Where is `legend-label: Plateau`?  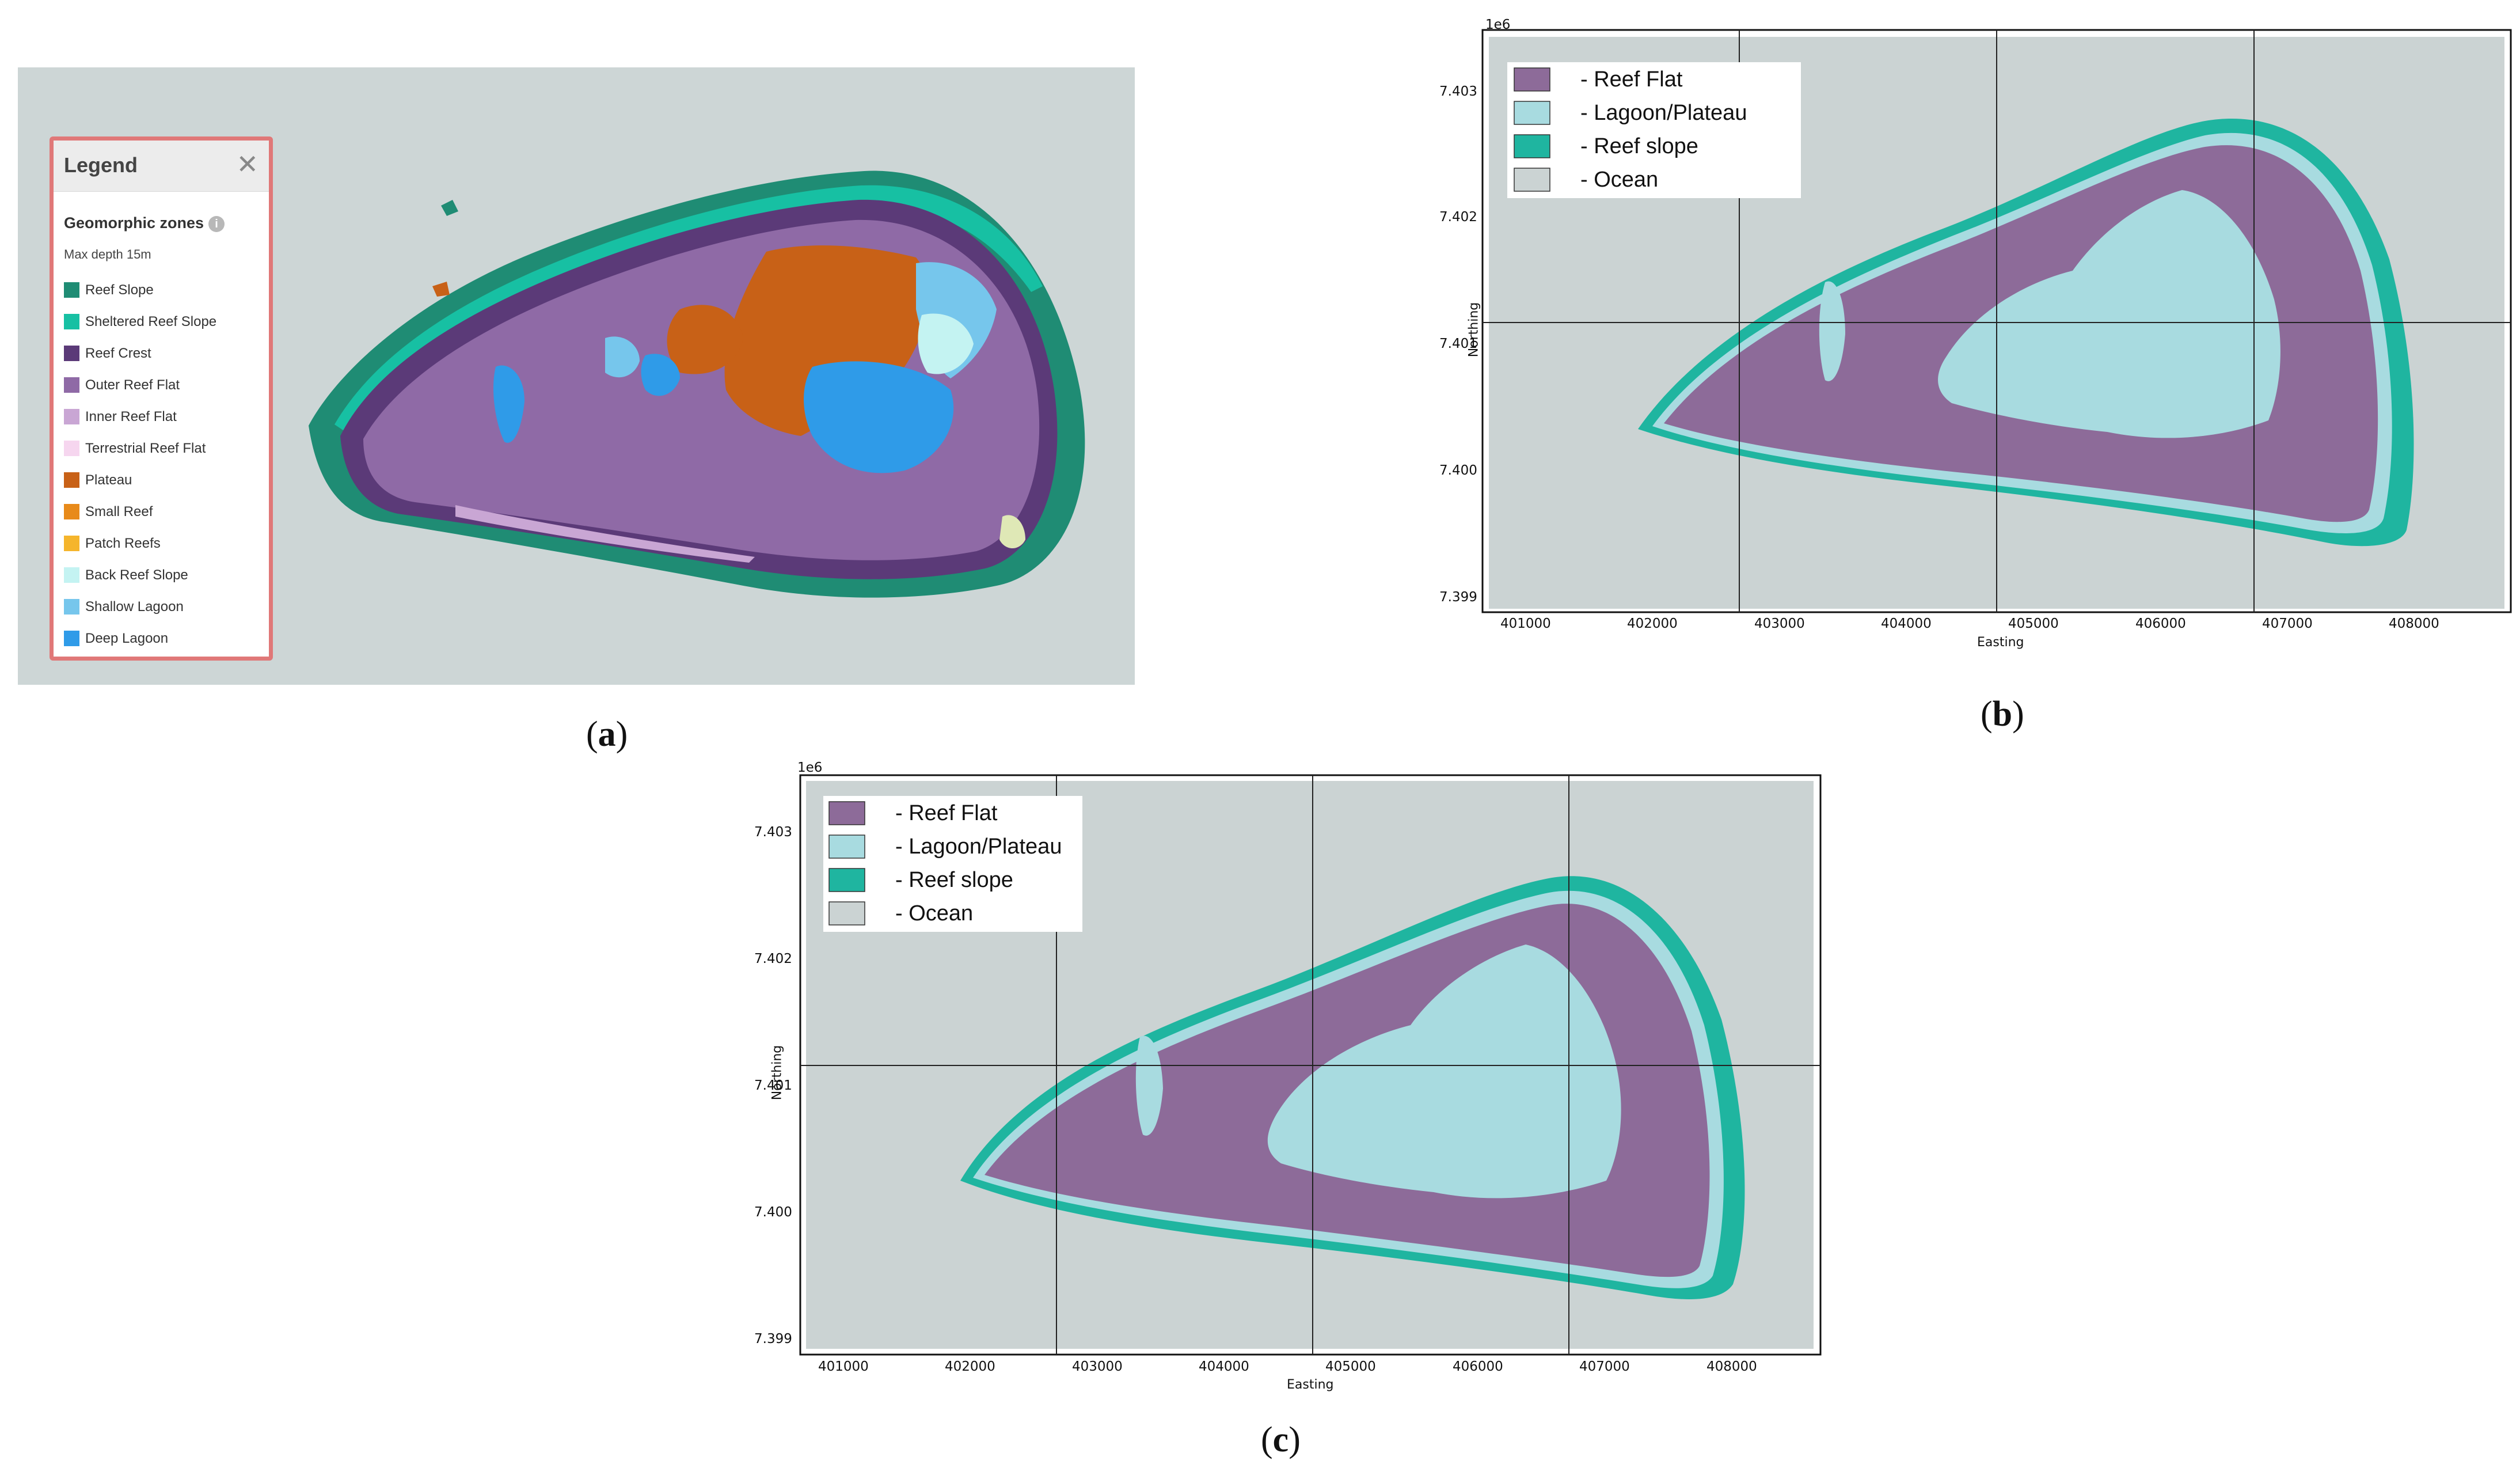 legend-label: Plateau is located at coordinates (108, 480).